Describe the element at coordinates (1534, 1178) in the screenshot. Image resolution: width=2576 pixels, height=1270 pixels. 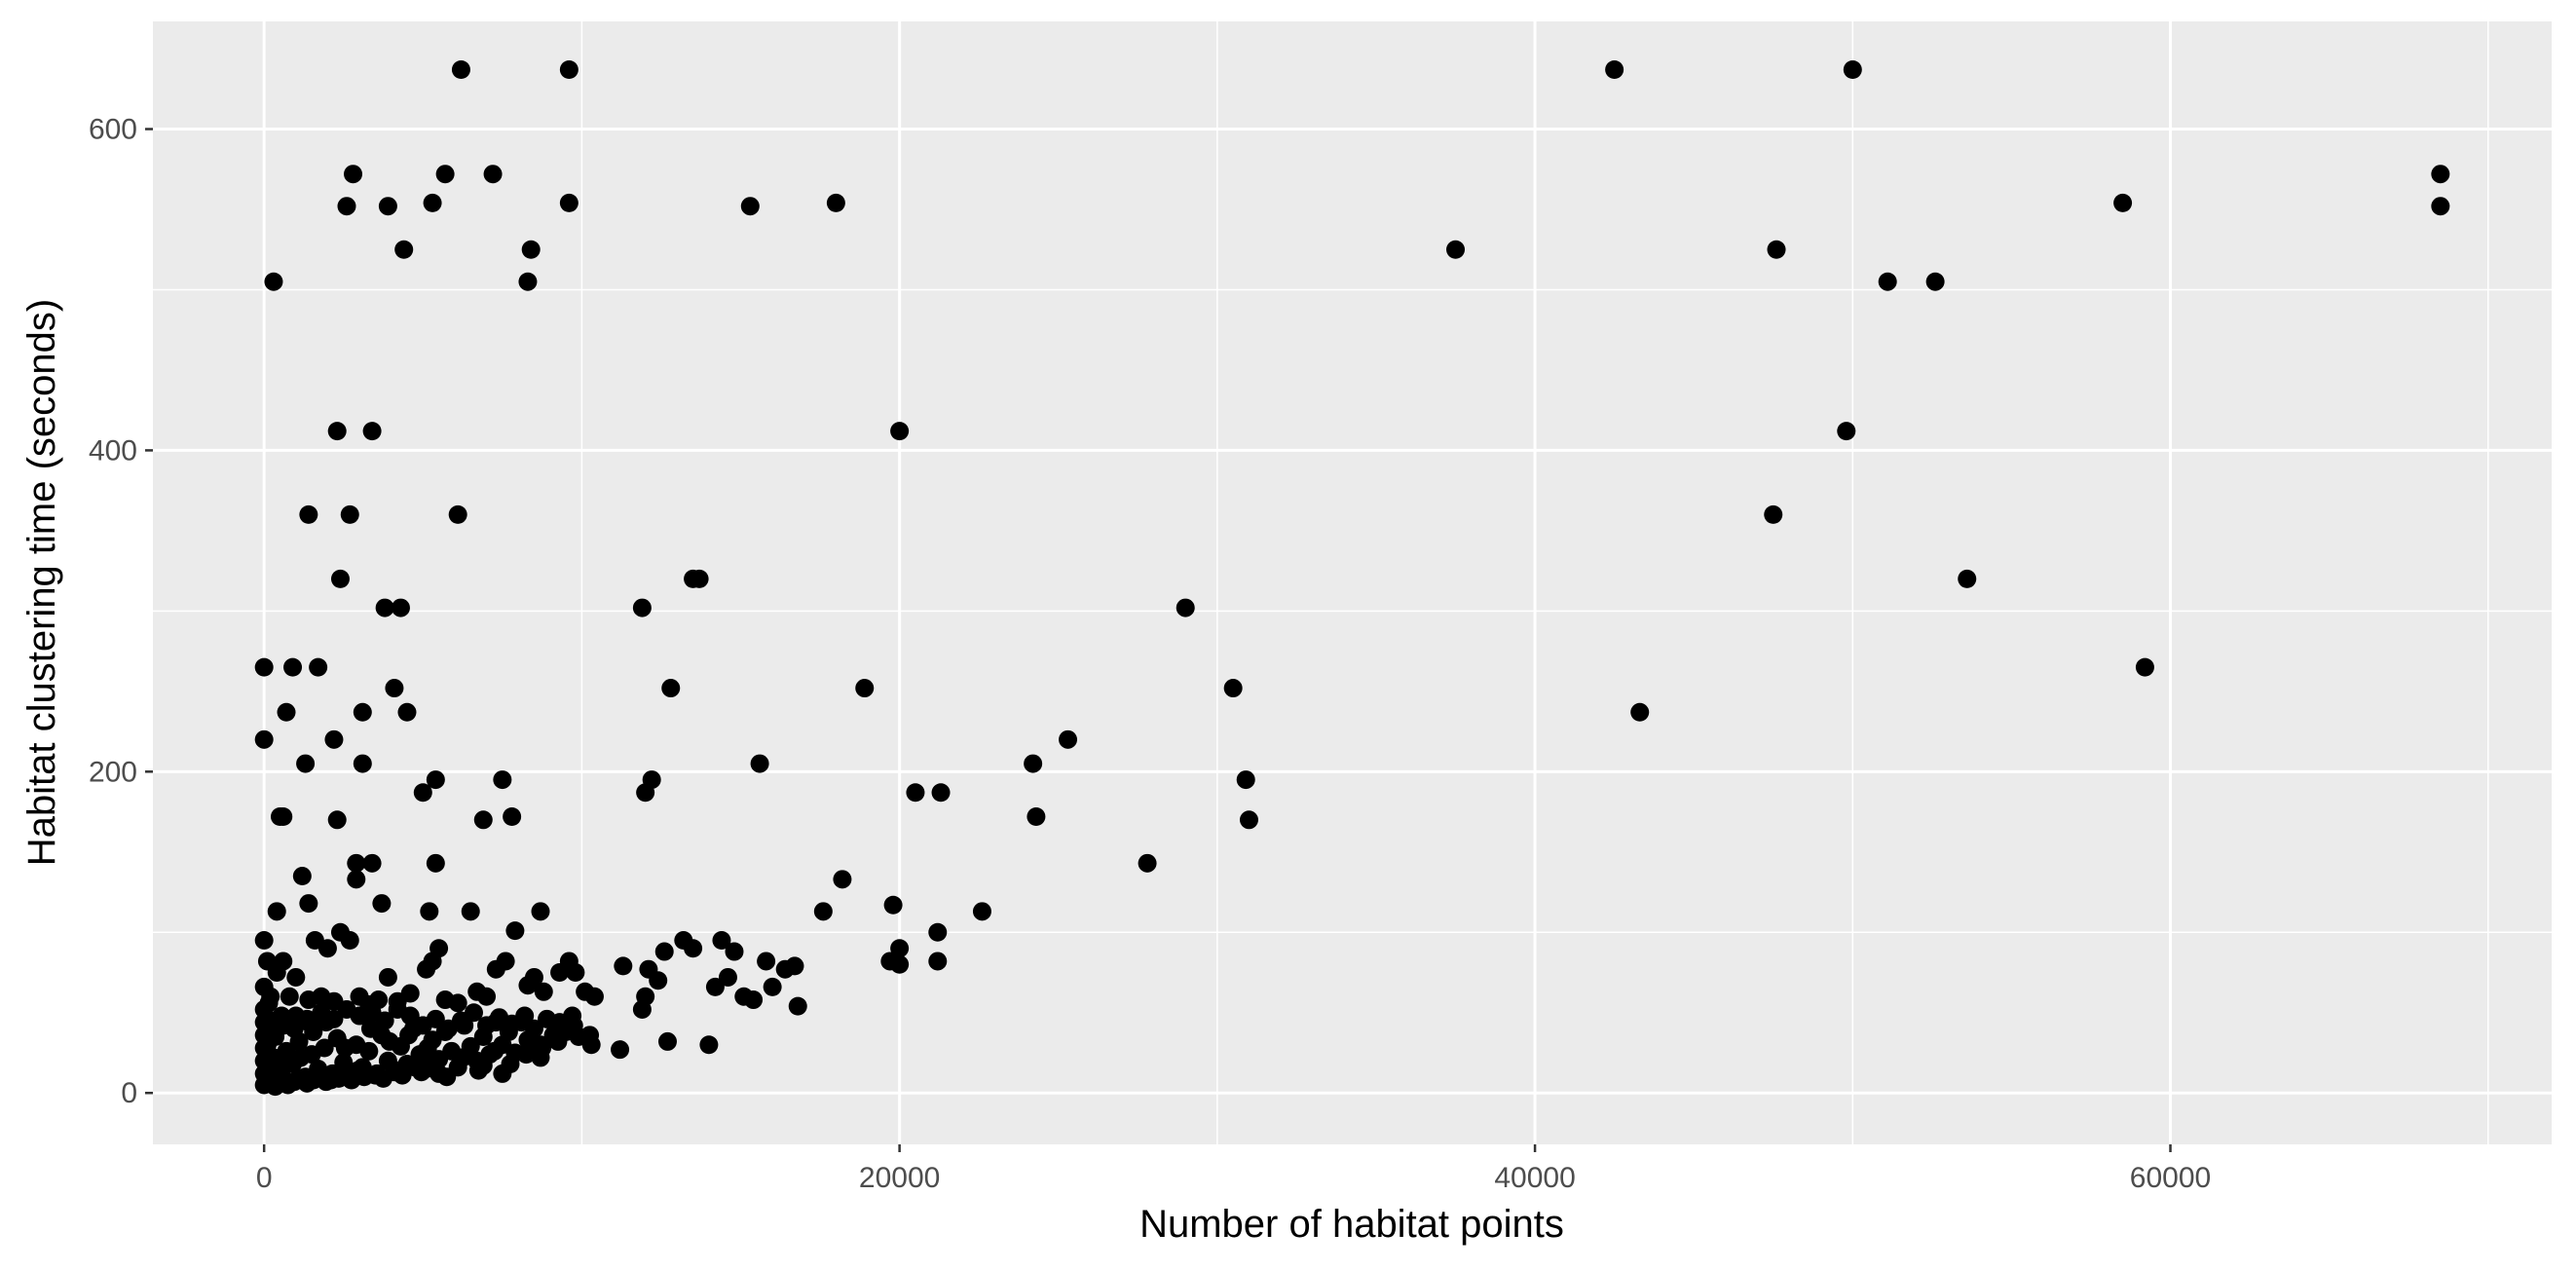
I see `x-tick-label: 40000` at that location.